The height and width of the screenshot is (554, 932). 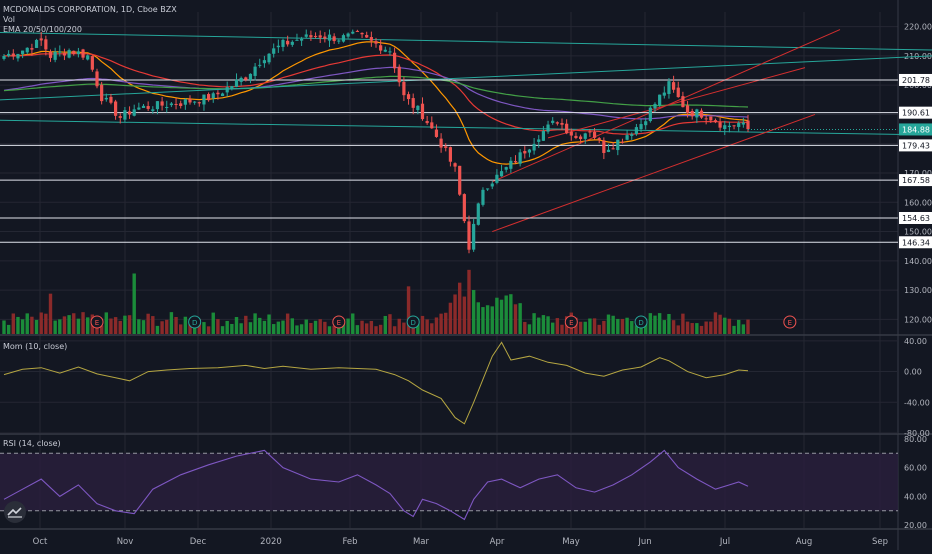 I want to click on level-badge, so click(x=915, y=145).